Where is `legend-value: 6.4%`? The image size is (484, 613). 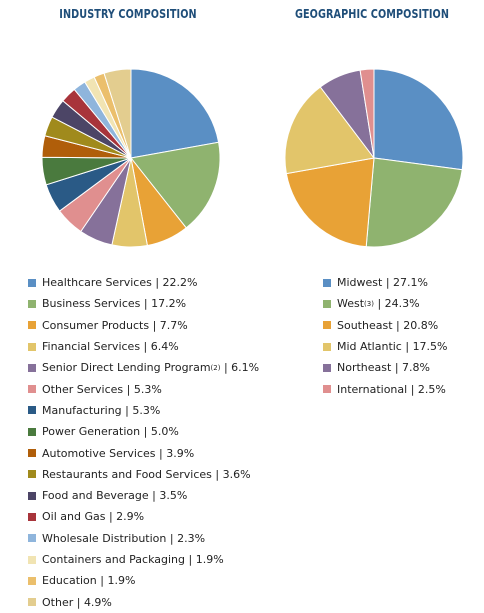
legend-value: 6.4% is located at coordinates (164, 347).